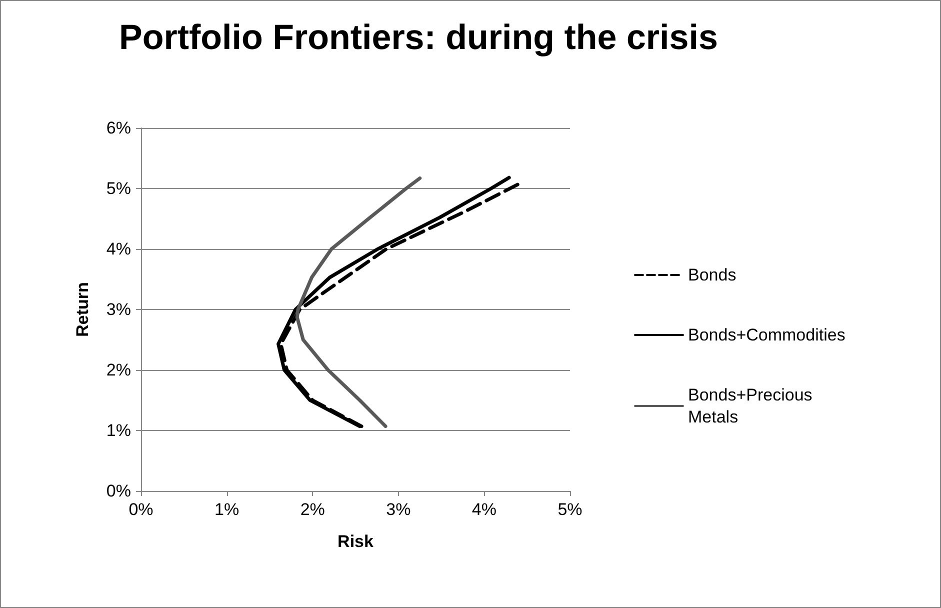 The height and width of the screenshot is (608, 941). I want to click on y-axis-title: Return, so click(82, 309).